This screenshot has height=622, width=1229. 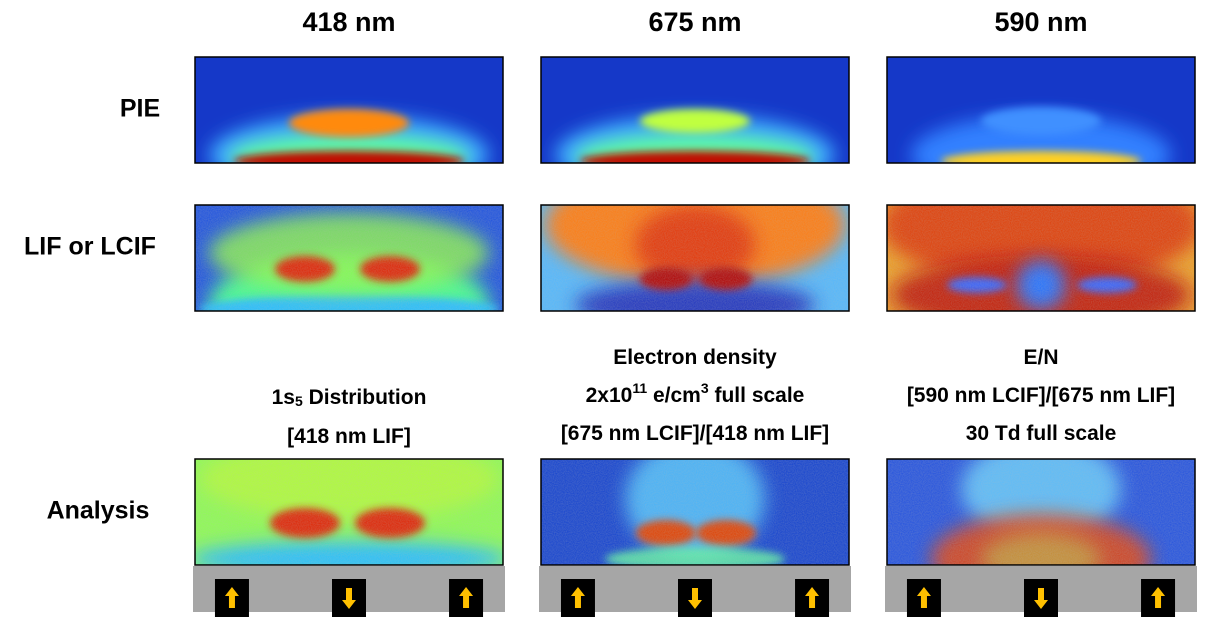 I want to click on caption-line: Electron density, so click(x=695, y=357).